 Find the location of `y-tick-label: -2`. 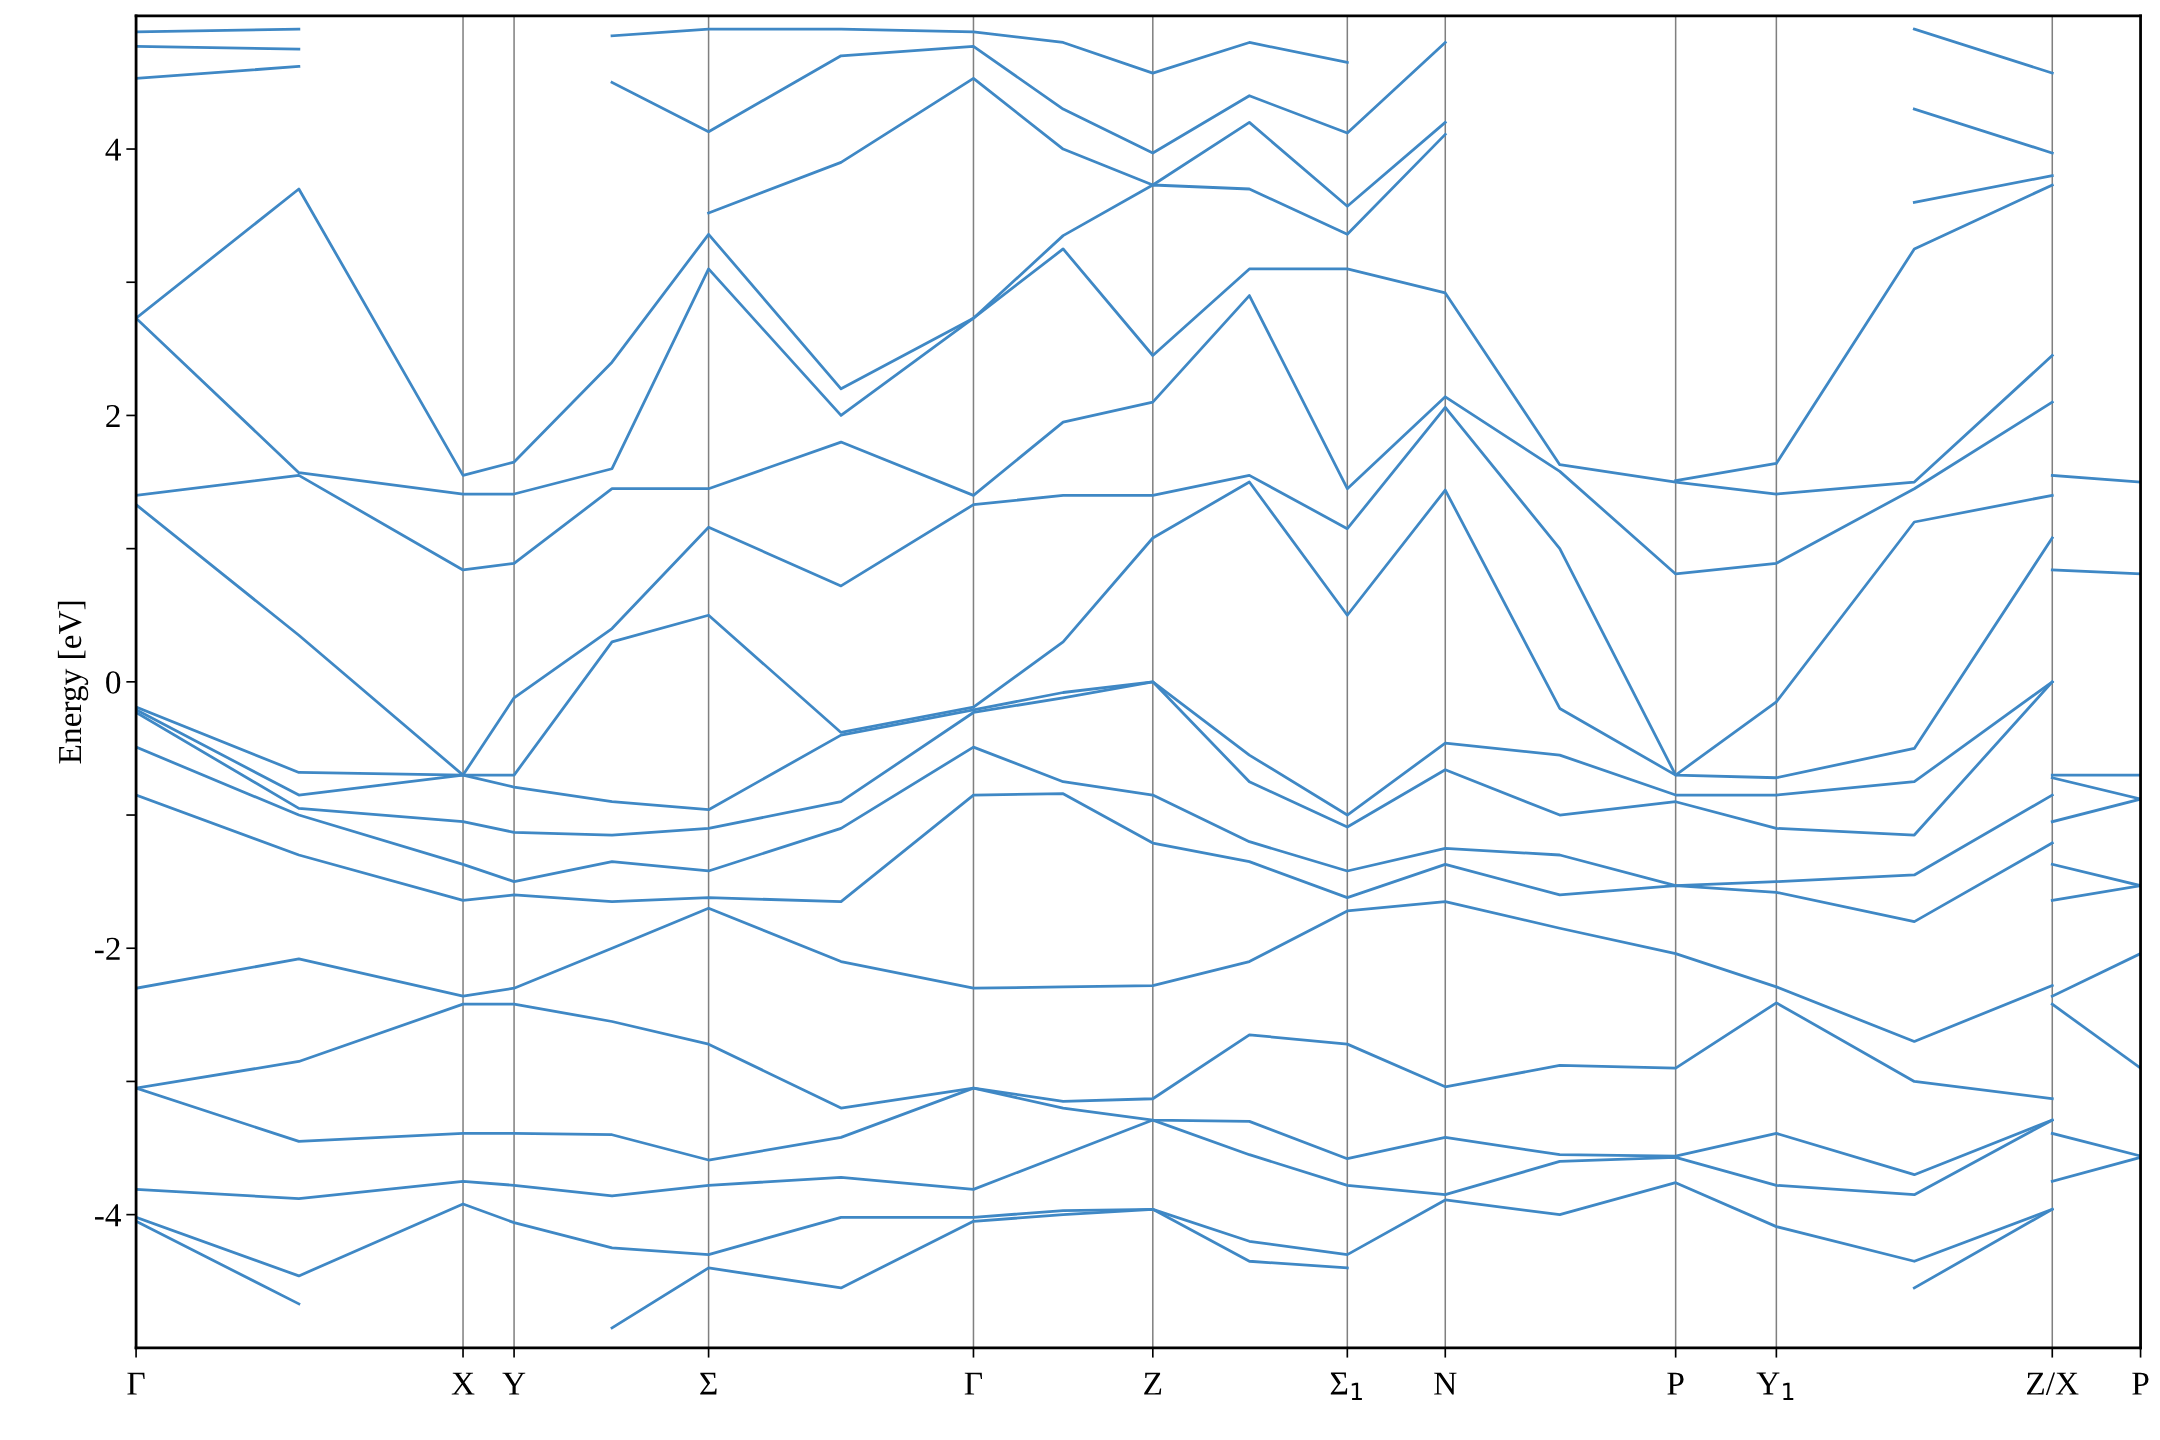

y-tick-label: -2 is located at coordinates (107, 948).